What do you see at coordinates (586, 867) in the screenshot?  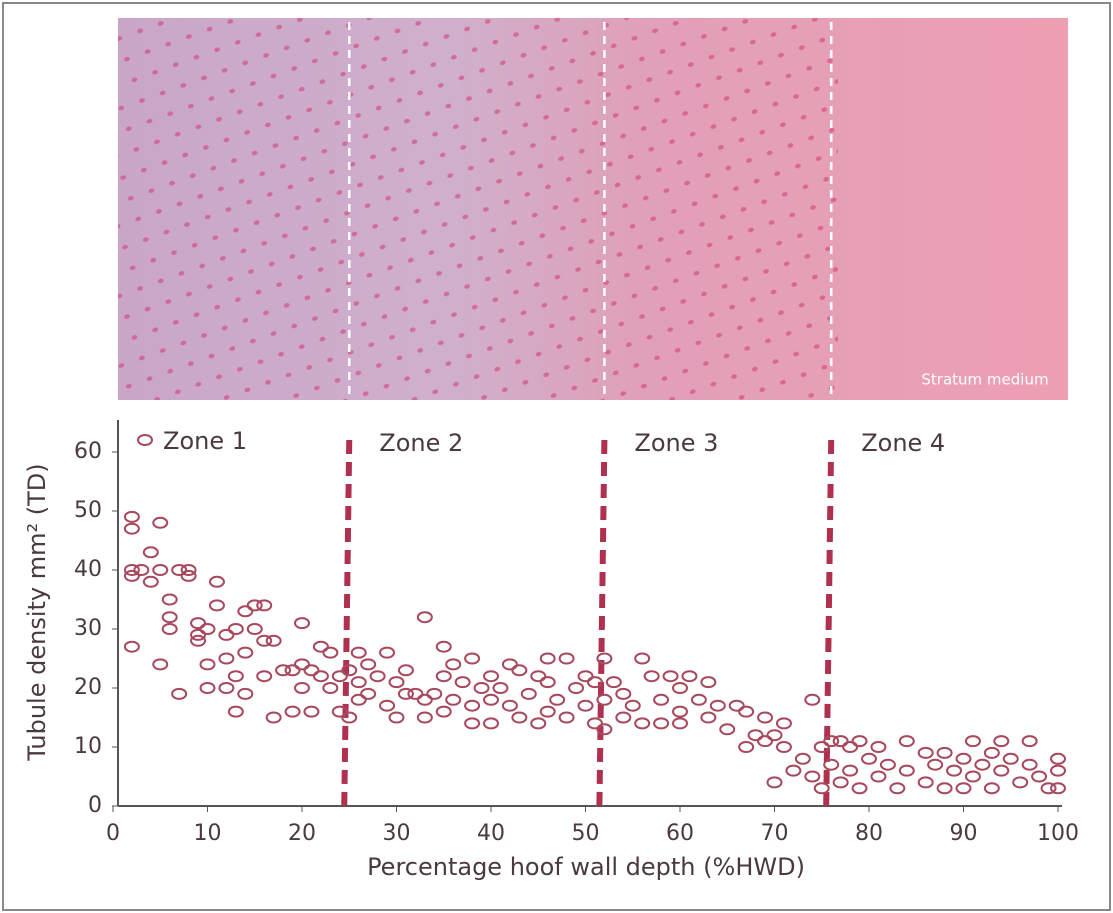 I see `x-axis-label: Percentage hoof wall depth (%HWD)` at bounding box center [586, 867].